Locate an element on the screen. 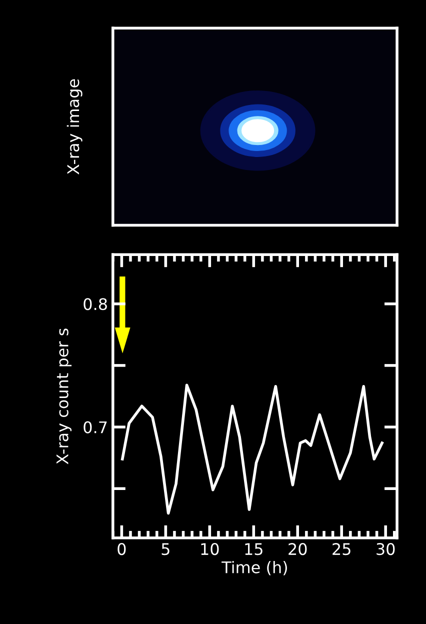  x-tick-label: 0 is located at coordinates (122, 549).